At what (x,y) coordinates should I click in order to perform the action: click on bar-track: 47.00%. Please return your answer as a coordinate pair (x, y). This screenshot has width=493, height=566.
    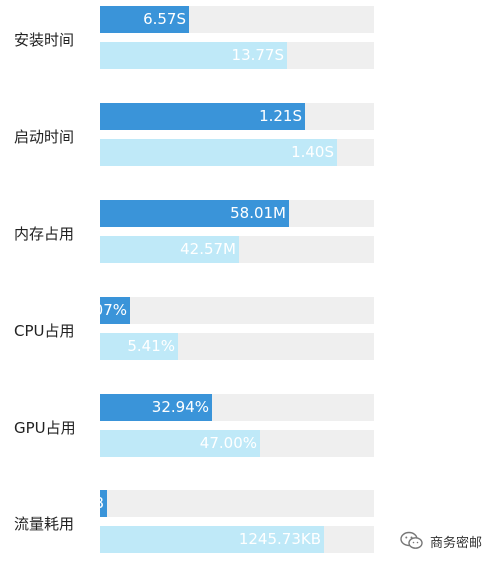
    Looking at the image, I should click on (237, 443).